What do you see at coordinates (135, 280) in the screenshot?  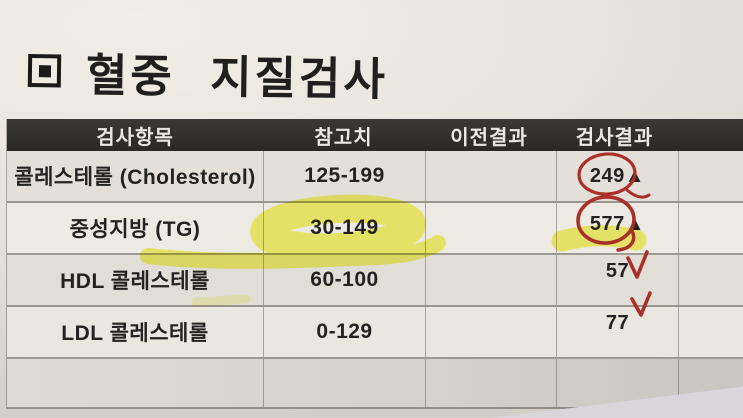 I see `cell-item: HDL 콜레스테롤` at bounding box center [135, 280].